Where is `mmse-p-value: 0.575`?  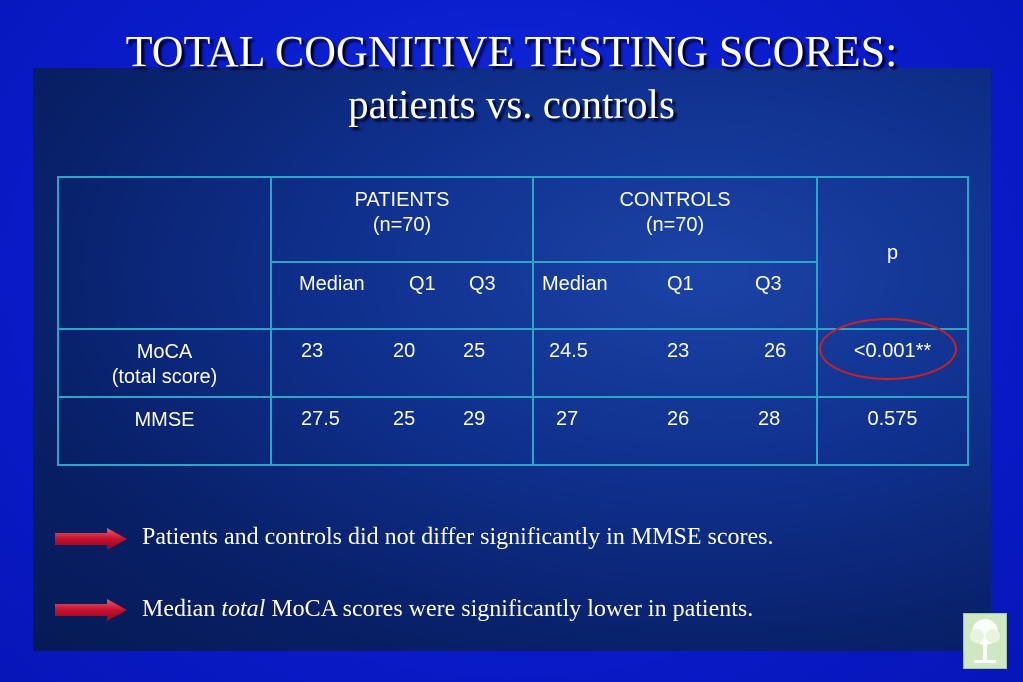
mmse-p-value: 0.575 is located at coordinates (892, 431).